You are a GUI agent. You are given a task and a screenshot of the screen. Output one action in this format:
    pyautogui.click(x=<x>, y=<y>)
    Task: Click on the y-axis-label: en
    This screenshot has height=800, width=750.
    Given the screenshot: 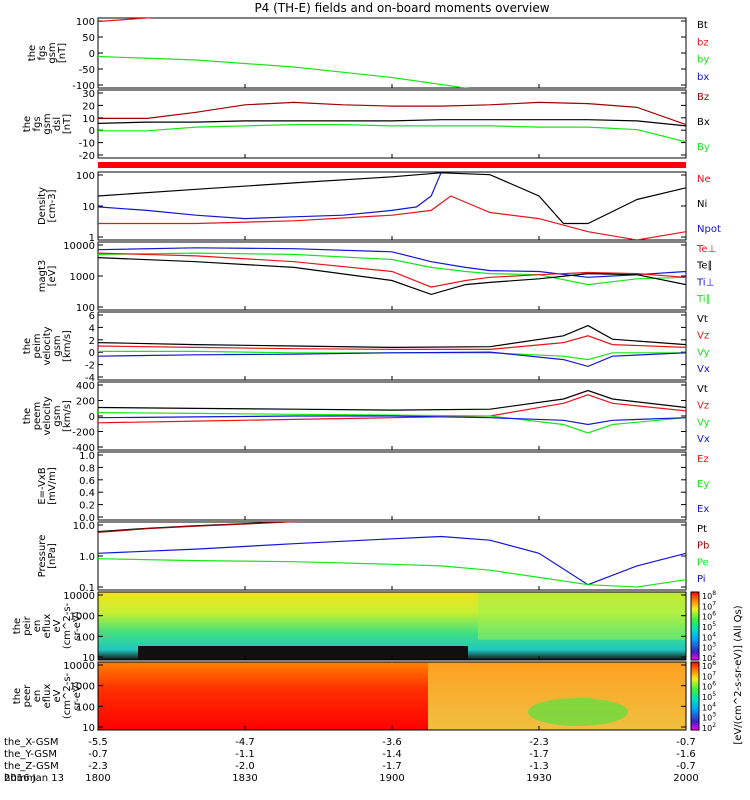 What is the action you would take?
    pyautogui.click(x=37, y=696)
    